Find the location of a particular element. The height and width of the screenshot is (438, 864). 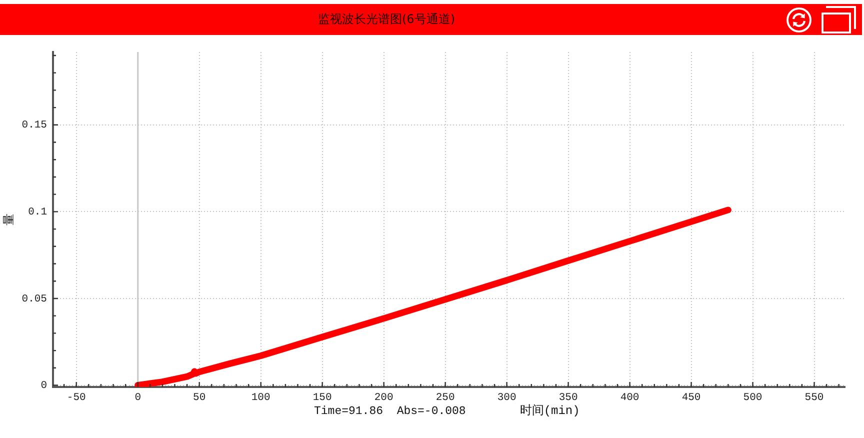

chart-title: 监视波长光谱图(6号通道) is located at coordinates (386, 19).